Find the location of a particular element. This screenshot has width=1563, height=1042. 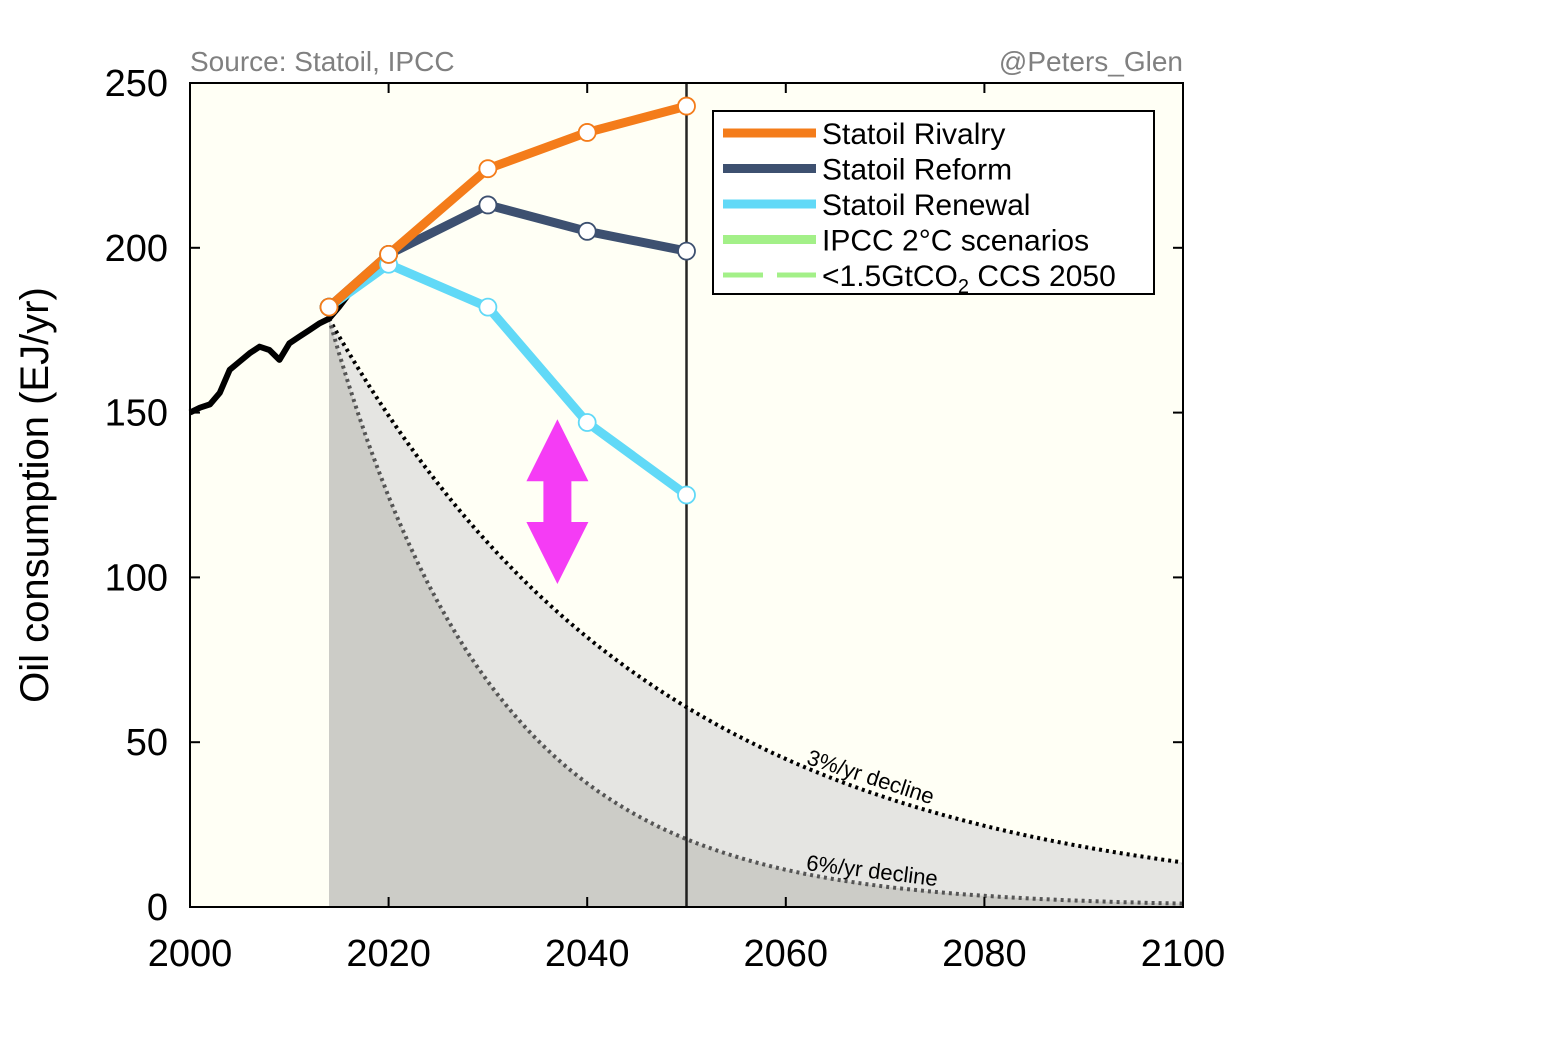

author-credit: @Peters_Glen is located at coordinates (1091, 61).